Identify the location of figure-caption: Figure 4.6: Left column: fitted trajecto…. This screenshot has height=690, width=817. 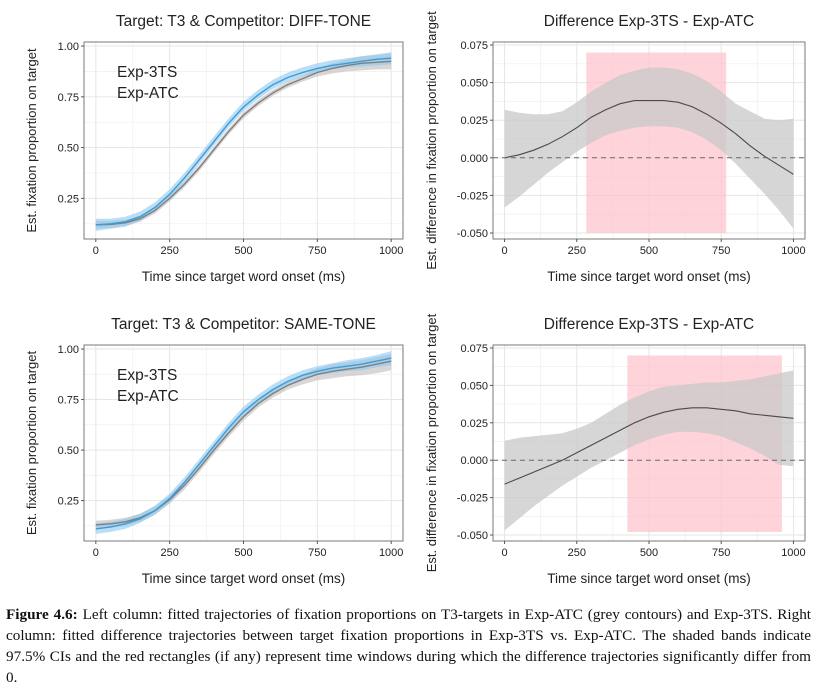
(408, 646).